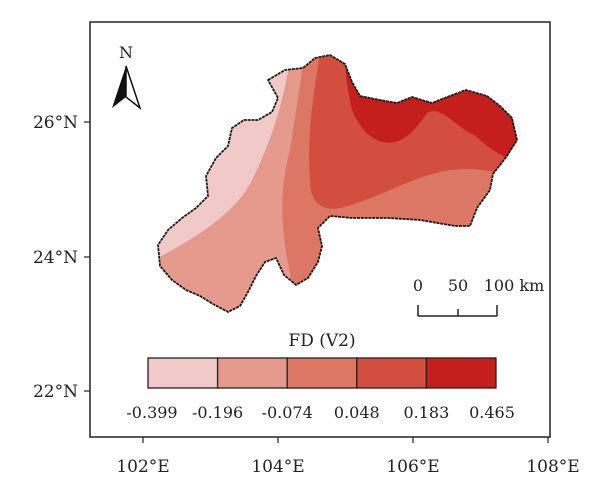 This screenshot has width=600, height=499. I want to click on scale-label-0: 0, so click(418, 285).